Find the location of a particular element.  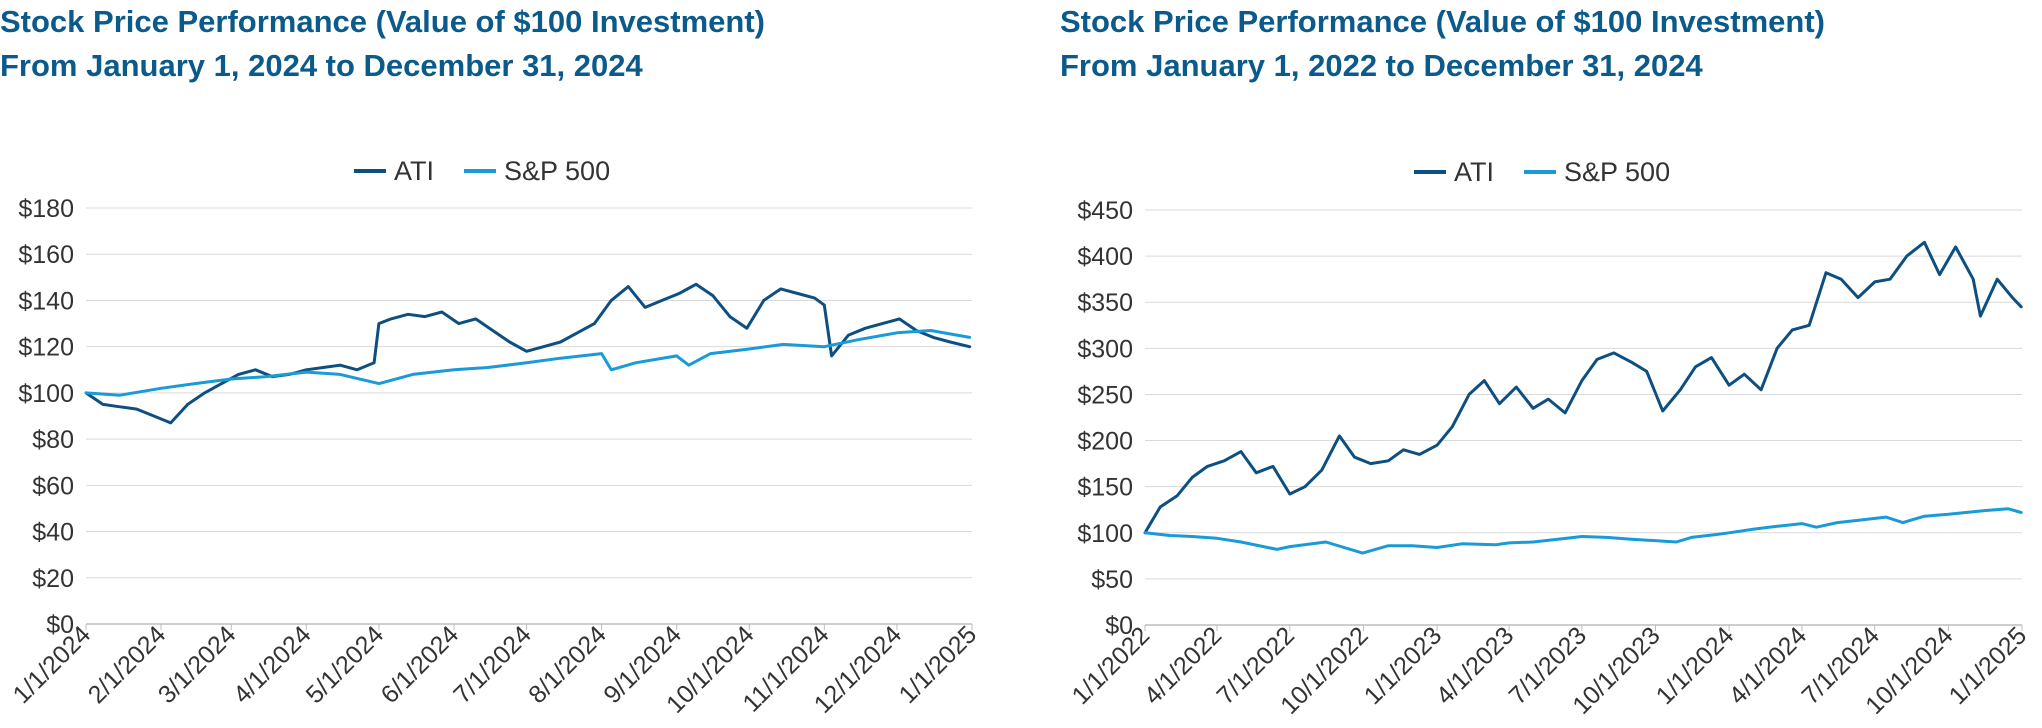

x-tick-label: 4/1/2022 is located at coordinates (1183, 665).